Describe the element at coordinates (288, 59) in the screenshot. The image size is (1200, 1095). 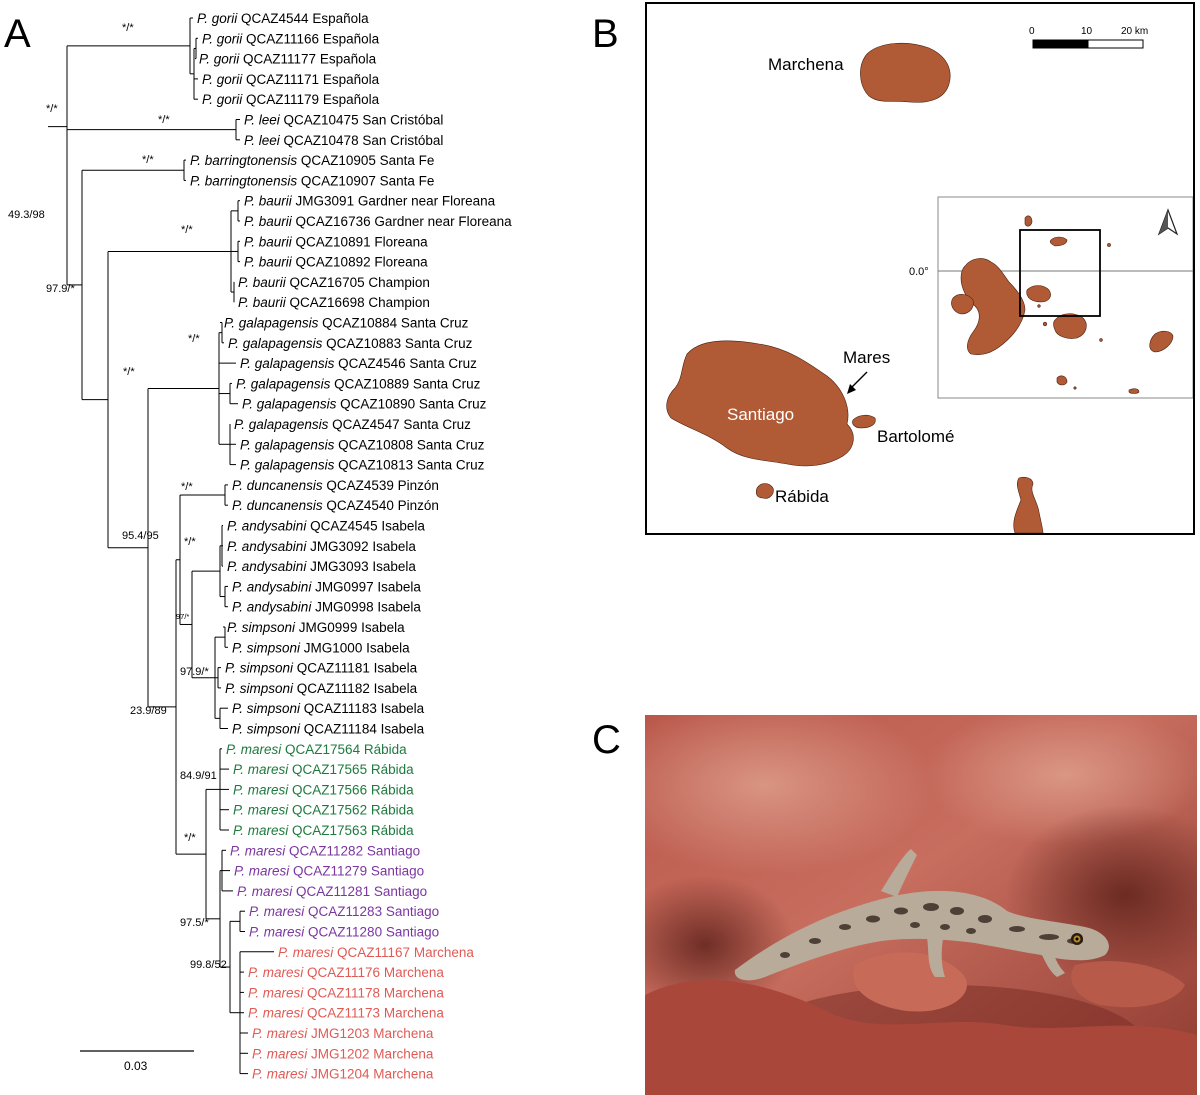
I see `tree-tip-label: P. gorii QCAZ11177 Española` at that location.